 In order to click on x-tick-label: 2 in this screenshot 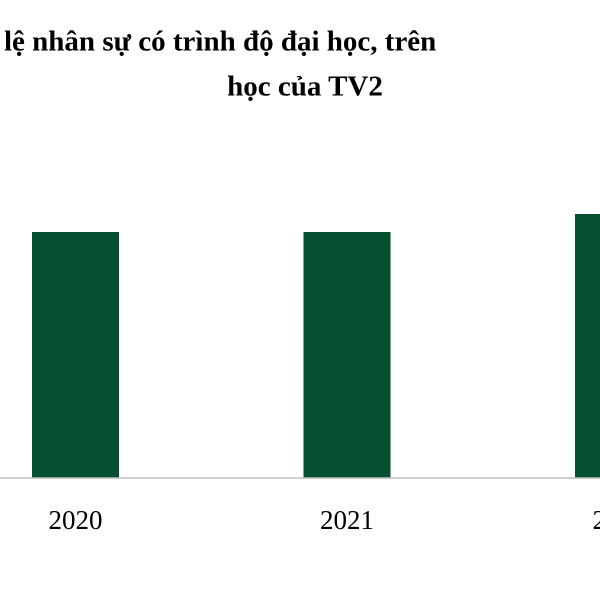, I will do `click(596, 520)`.